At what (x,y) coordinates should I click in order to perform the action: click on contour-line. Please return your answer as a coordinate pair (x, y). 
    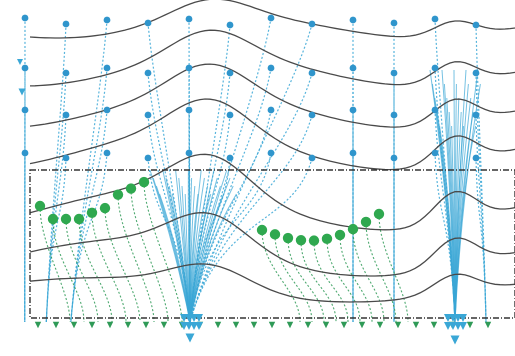
    Looking at the image, I should click on (272, 283).